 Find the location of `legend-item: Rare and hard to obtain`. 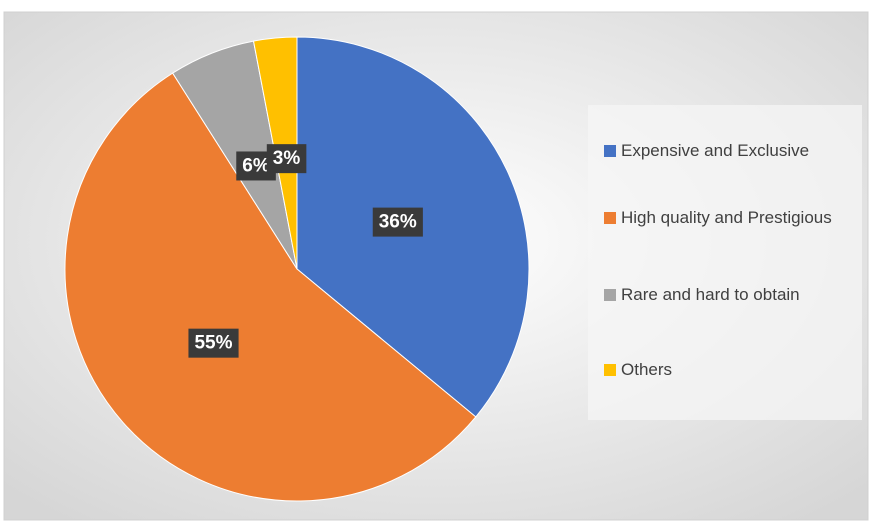

legend-item: Rare and hard to obtain is located at coordinates (721, 294).